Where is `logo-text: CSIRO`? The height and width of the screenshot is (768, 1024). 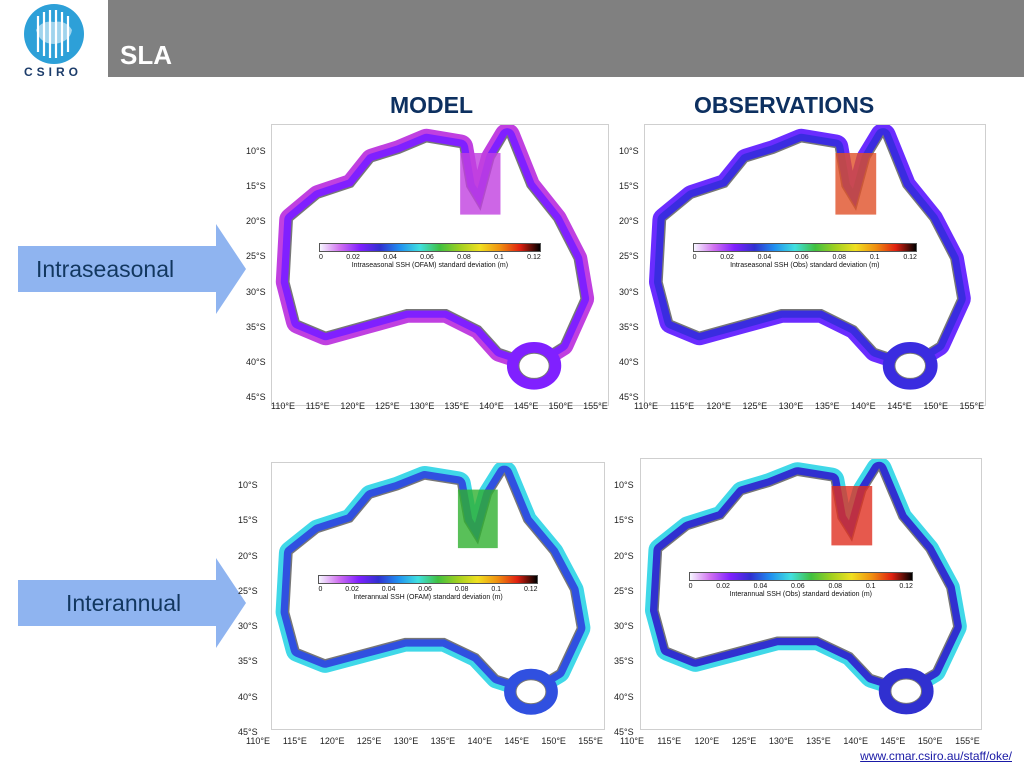 logo-text: CSIRO is located at coordinates (53, 72).